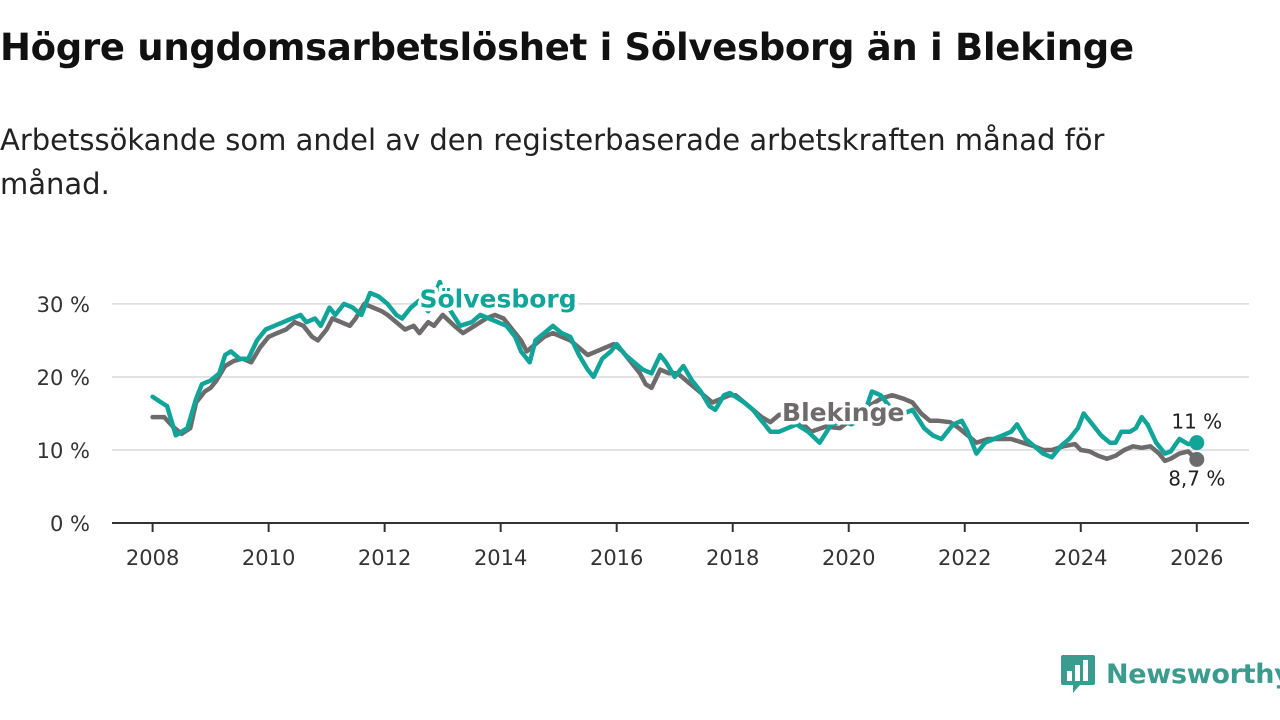  I want to click on x-tick-label: 2014, so click(500, 558).